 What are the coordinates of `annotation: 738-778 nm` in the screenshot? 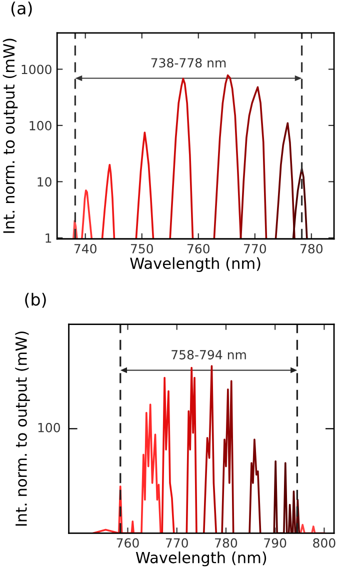 It's located at (188, 63).